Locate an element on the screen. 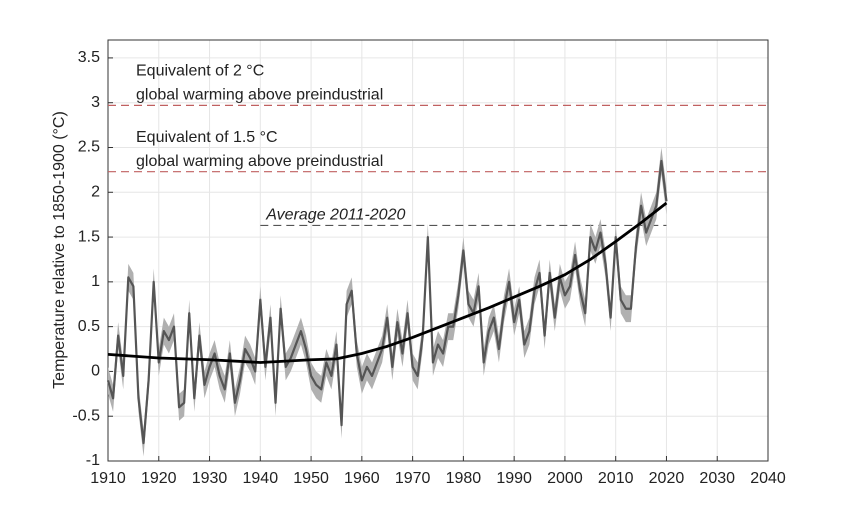  y-tick-label: -1 is located at coordinates (93, 460).